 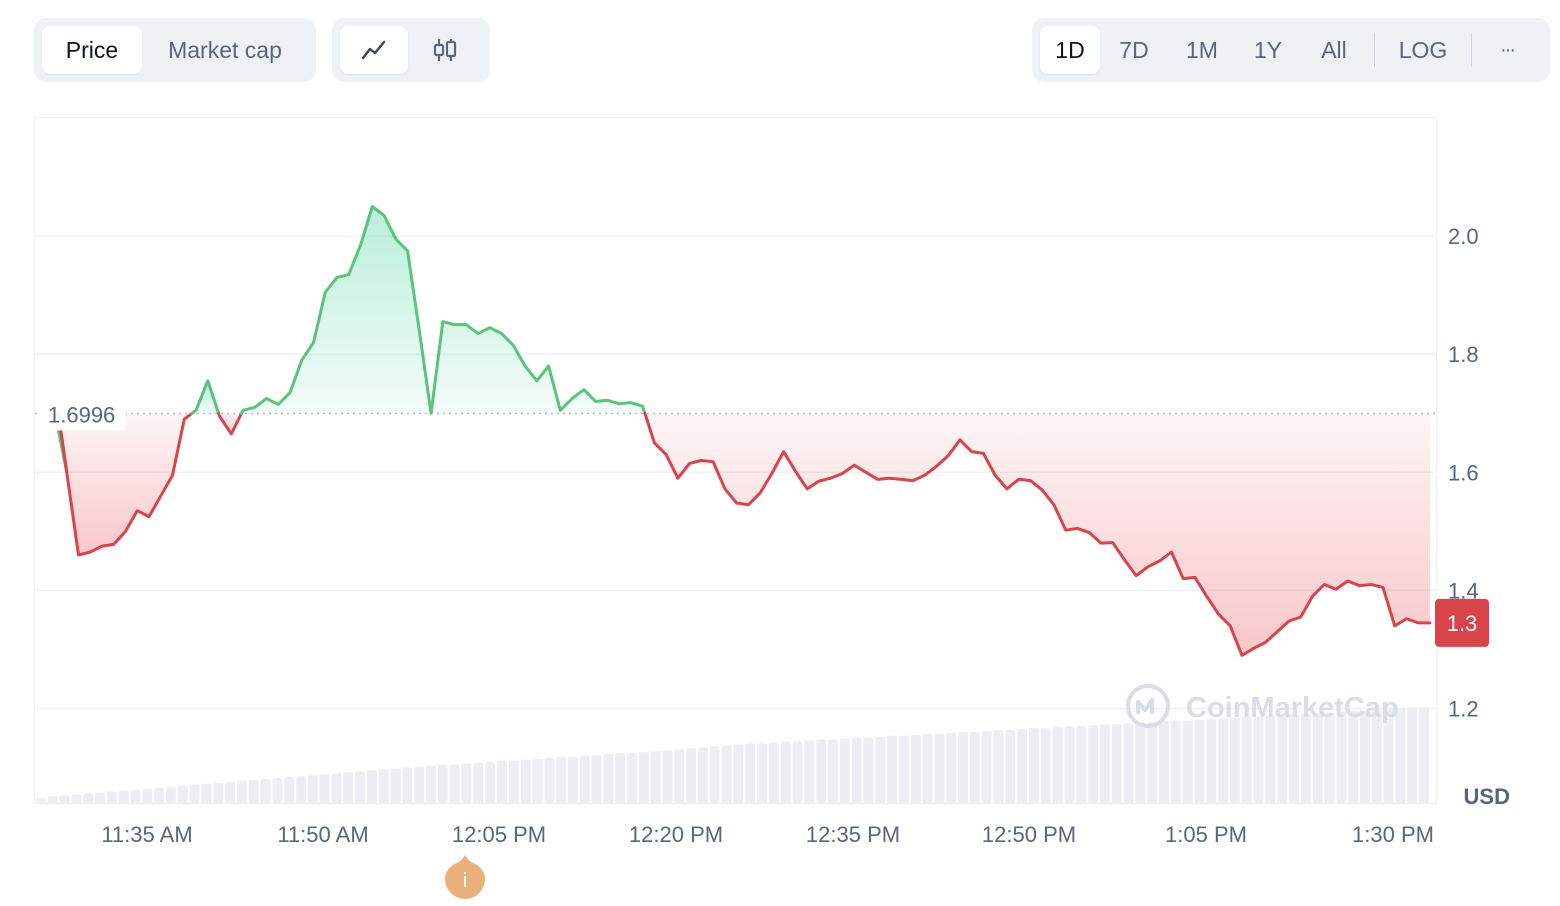 What do you see at coordinates (1487, 796) in the screenshot?
I see `currency-label: USD` at bounding box center [1487, 796].